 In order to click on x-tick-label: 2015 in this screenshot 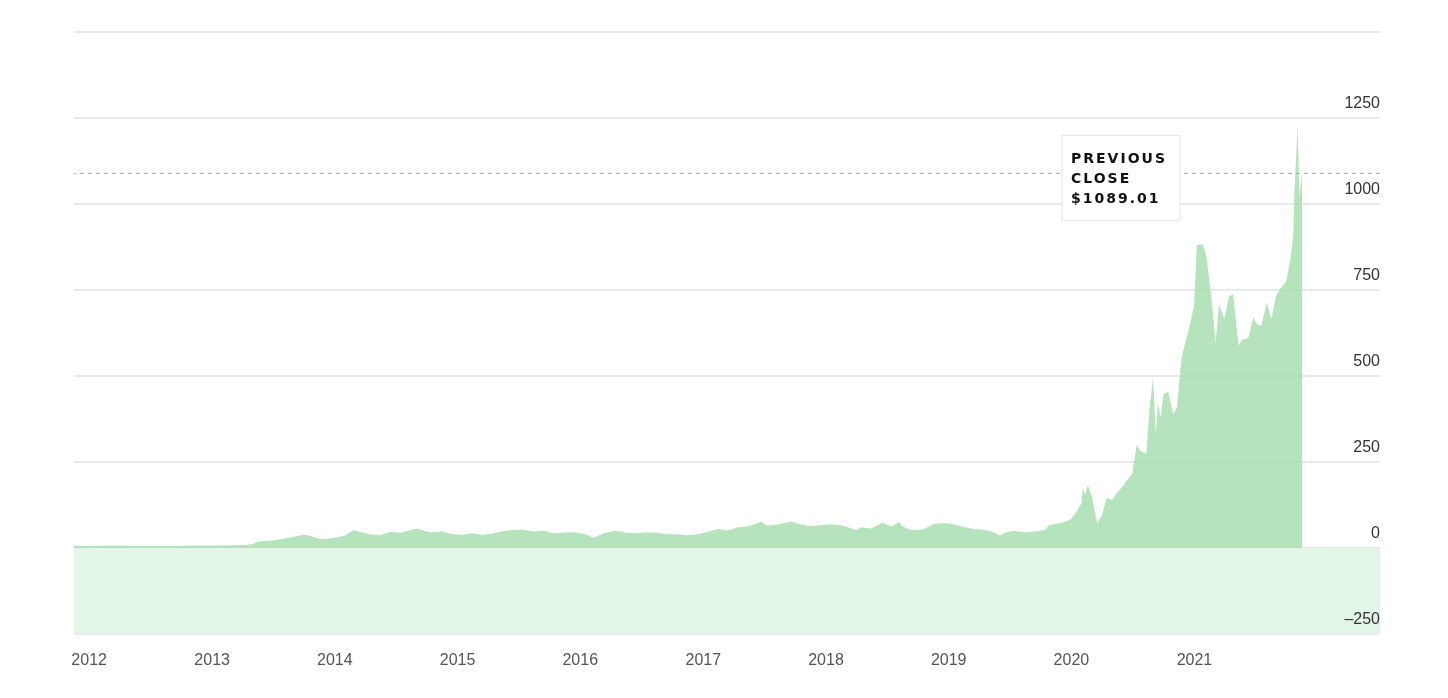, I will do `click(457, 660)`.